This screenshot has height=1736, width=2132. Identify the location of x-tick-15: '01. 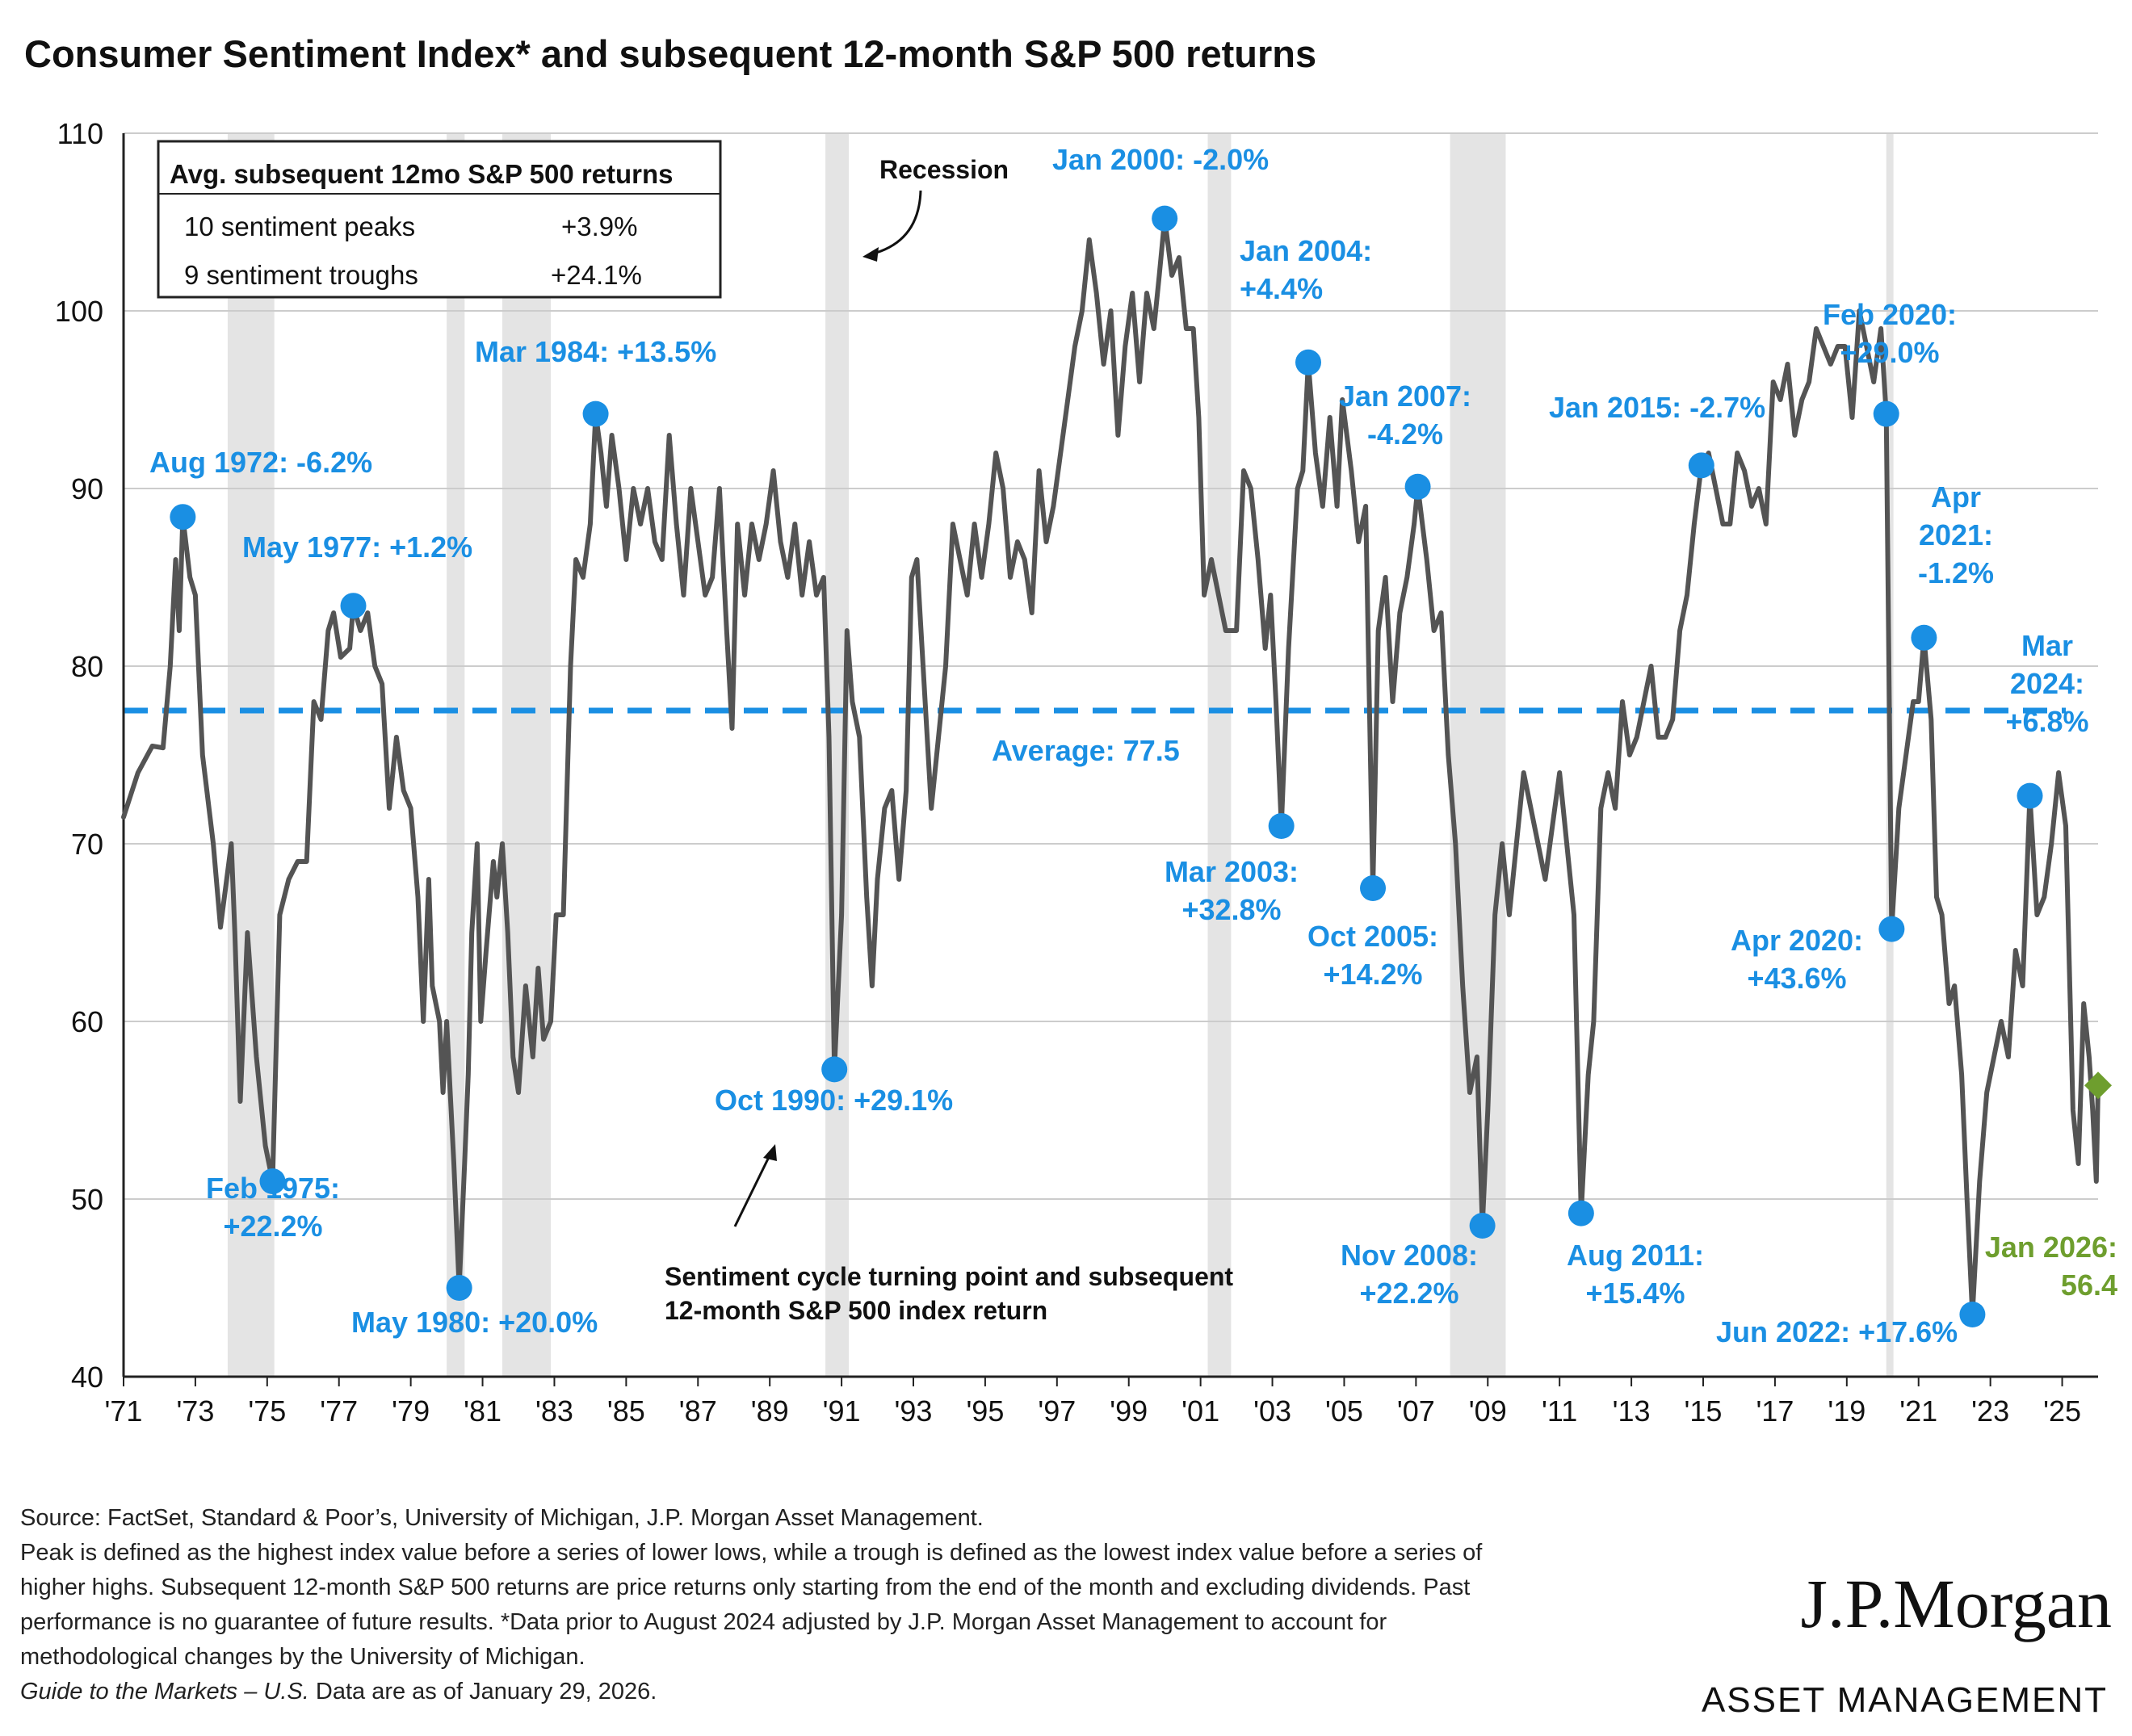
(1200, 1411).